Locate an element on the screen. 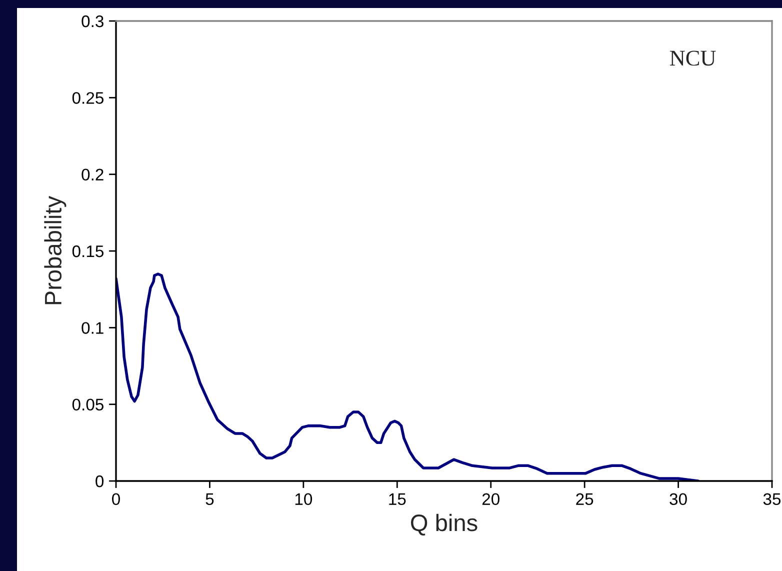 The width and height of the screenshot is (782, 571). x-tick-label: 0 is located at coordinates (116, 499).